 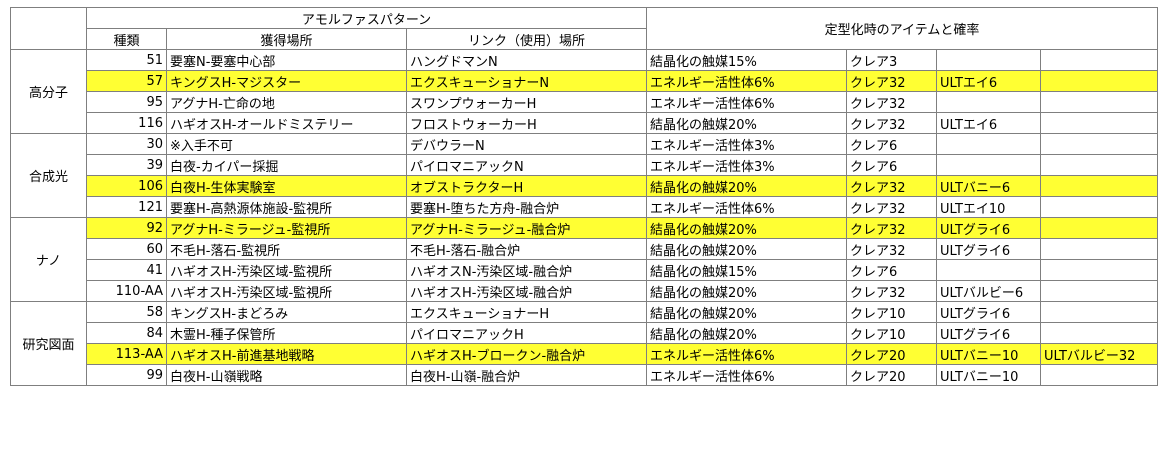 I want to click on link-place-cell: ハギオスH-ブロークン-融合炉, so click(x=526, y=354).